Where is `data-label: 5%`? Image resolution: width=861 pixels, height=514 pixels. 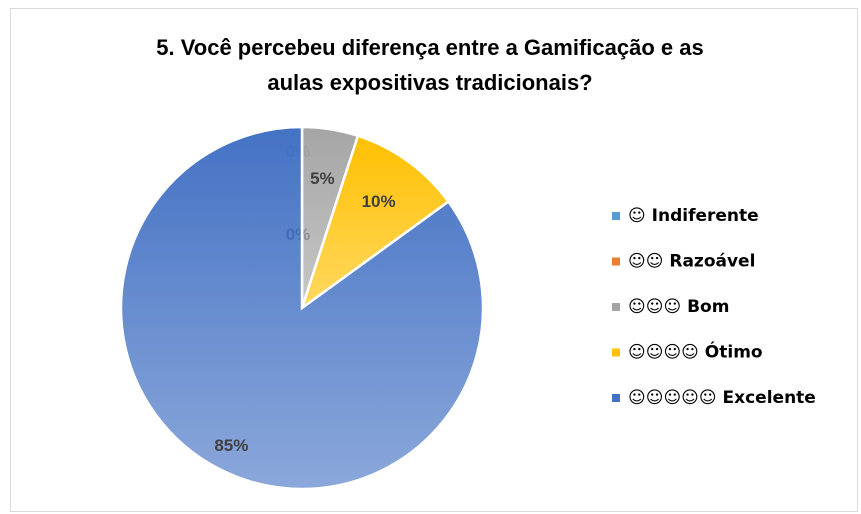 data-label: 5% is located at coordinates (322, 178).